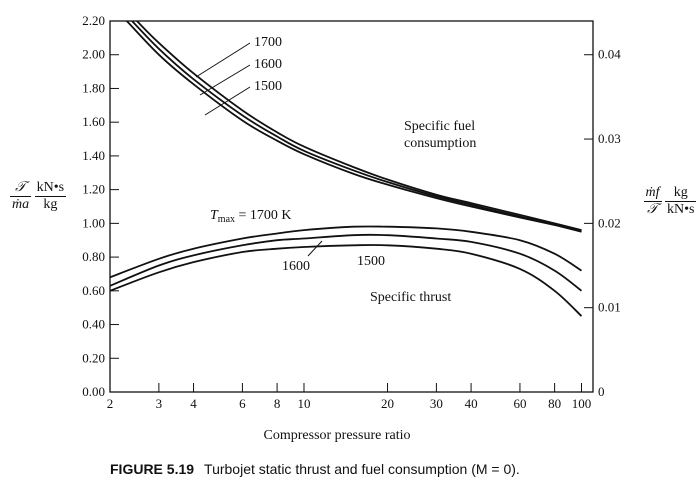 The image size is (700, 499). I want to click on right-tick-label: 0.02, so click(609, 222).